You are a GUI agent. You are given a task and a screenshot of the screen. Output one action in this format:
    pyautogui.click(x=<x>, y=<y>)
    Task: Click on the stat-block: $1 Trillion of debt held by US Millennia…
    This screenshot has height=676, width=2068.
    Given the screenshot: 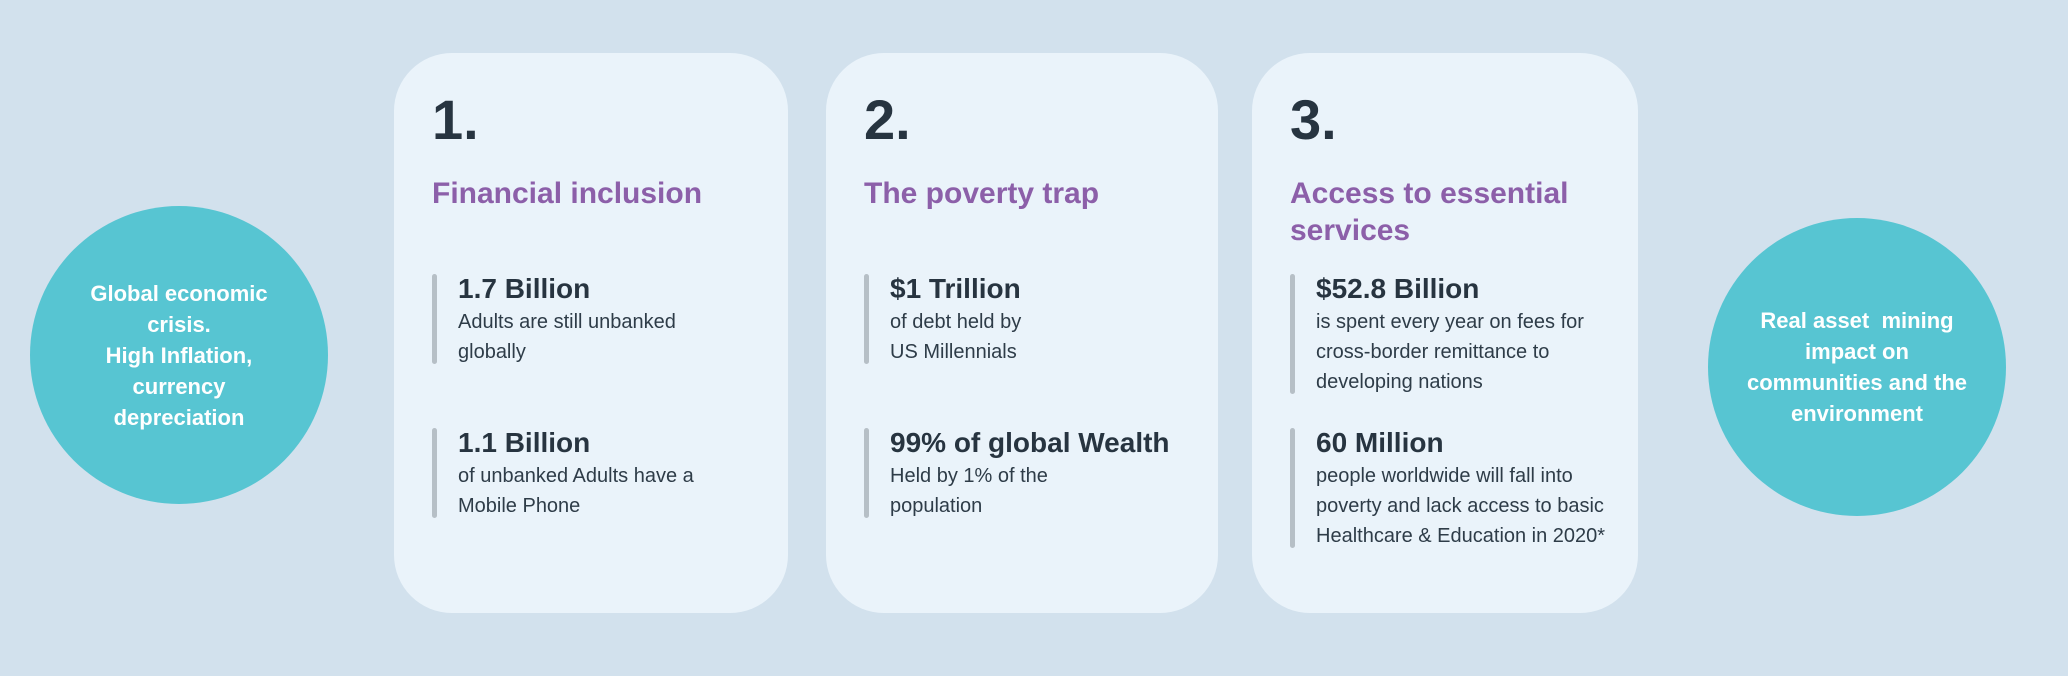 What is the action you would take?
    pyautogui.click(x=1033, y=319)
    